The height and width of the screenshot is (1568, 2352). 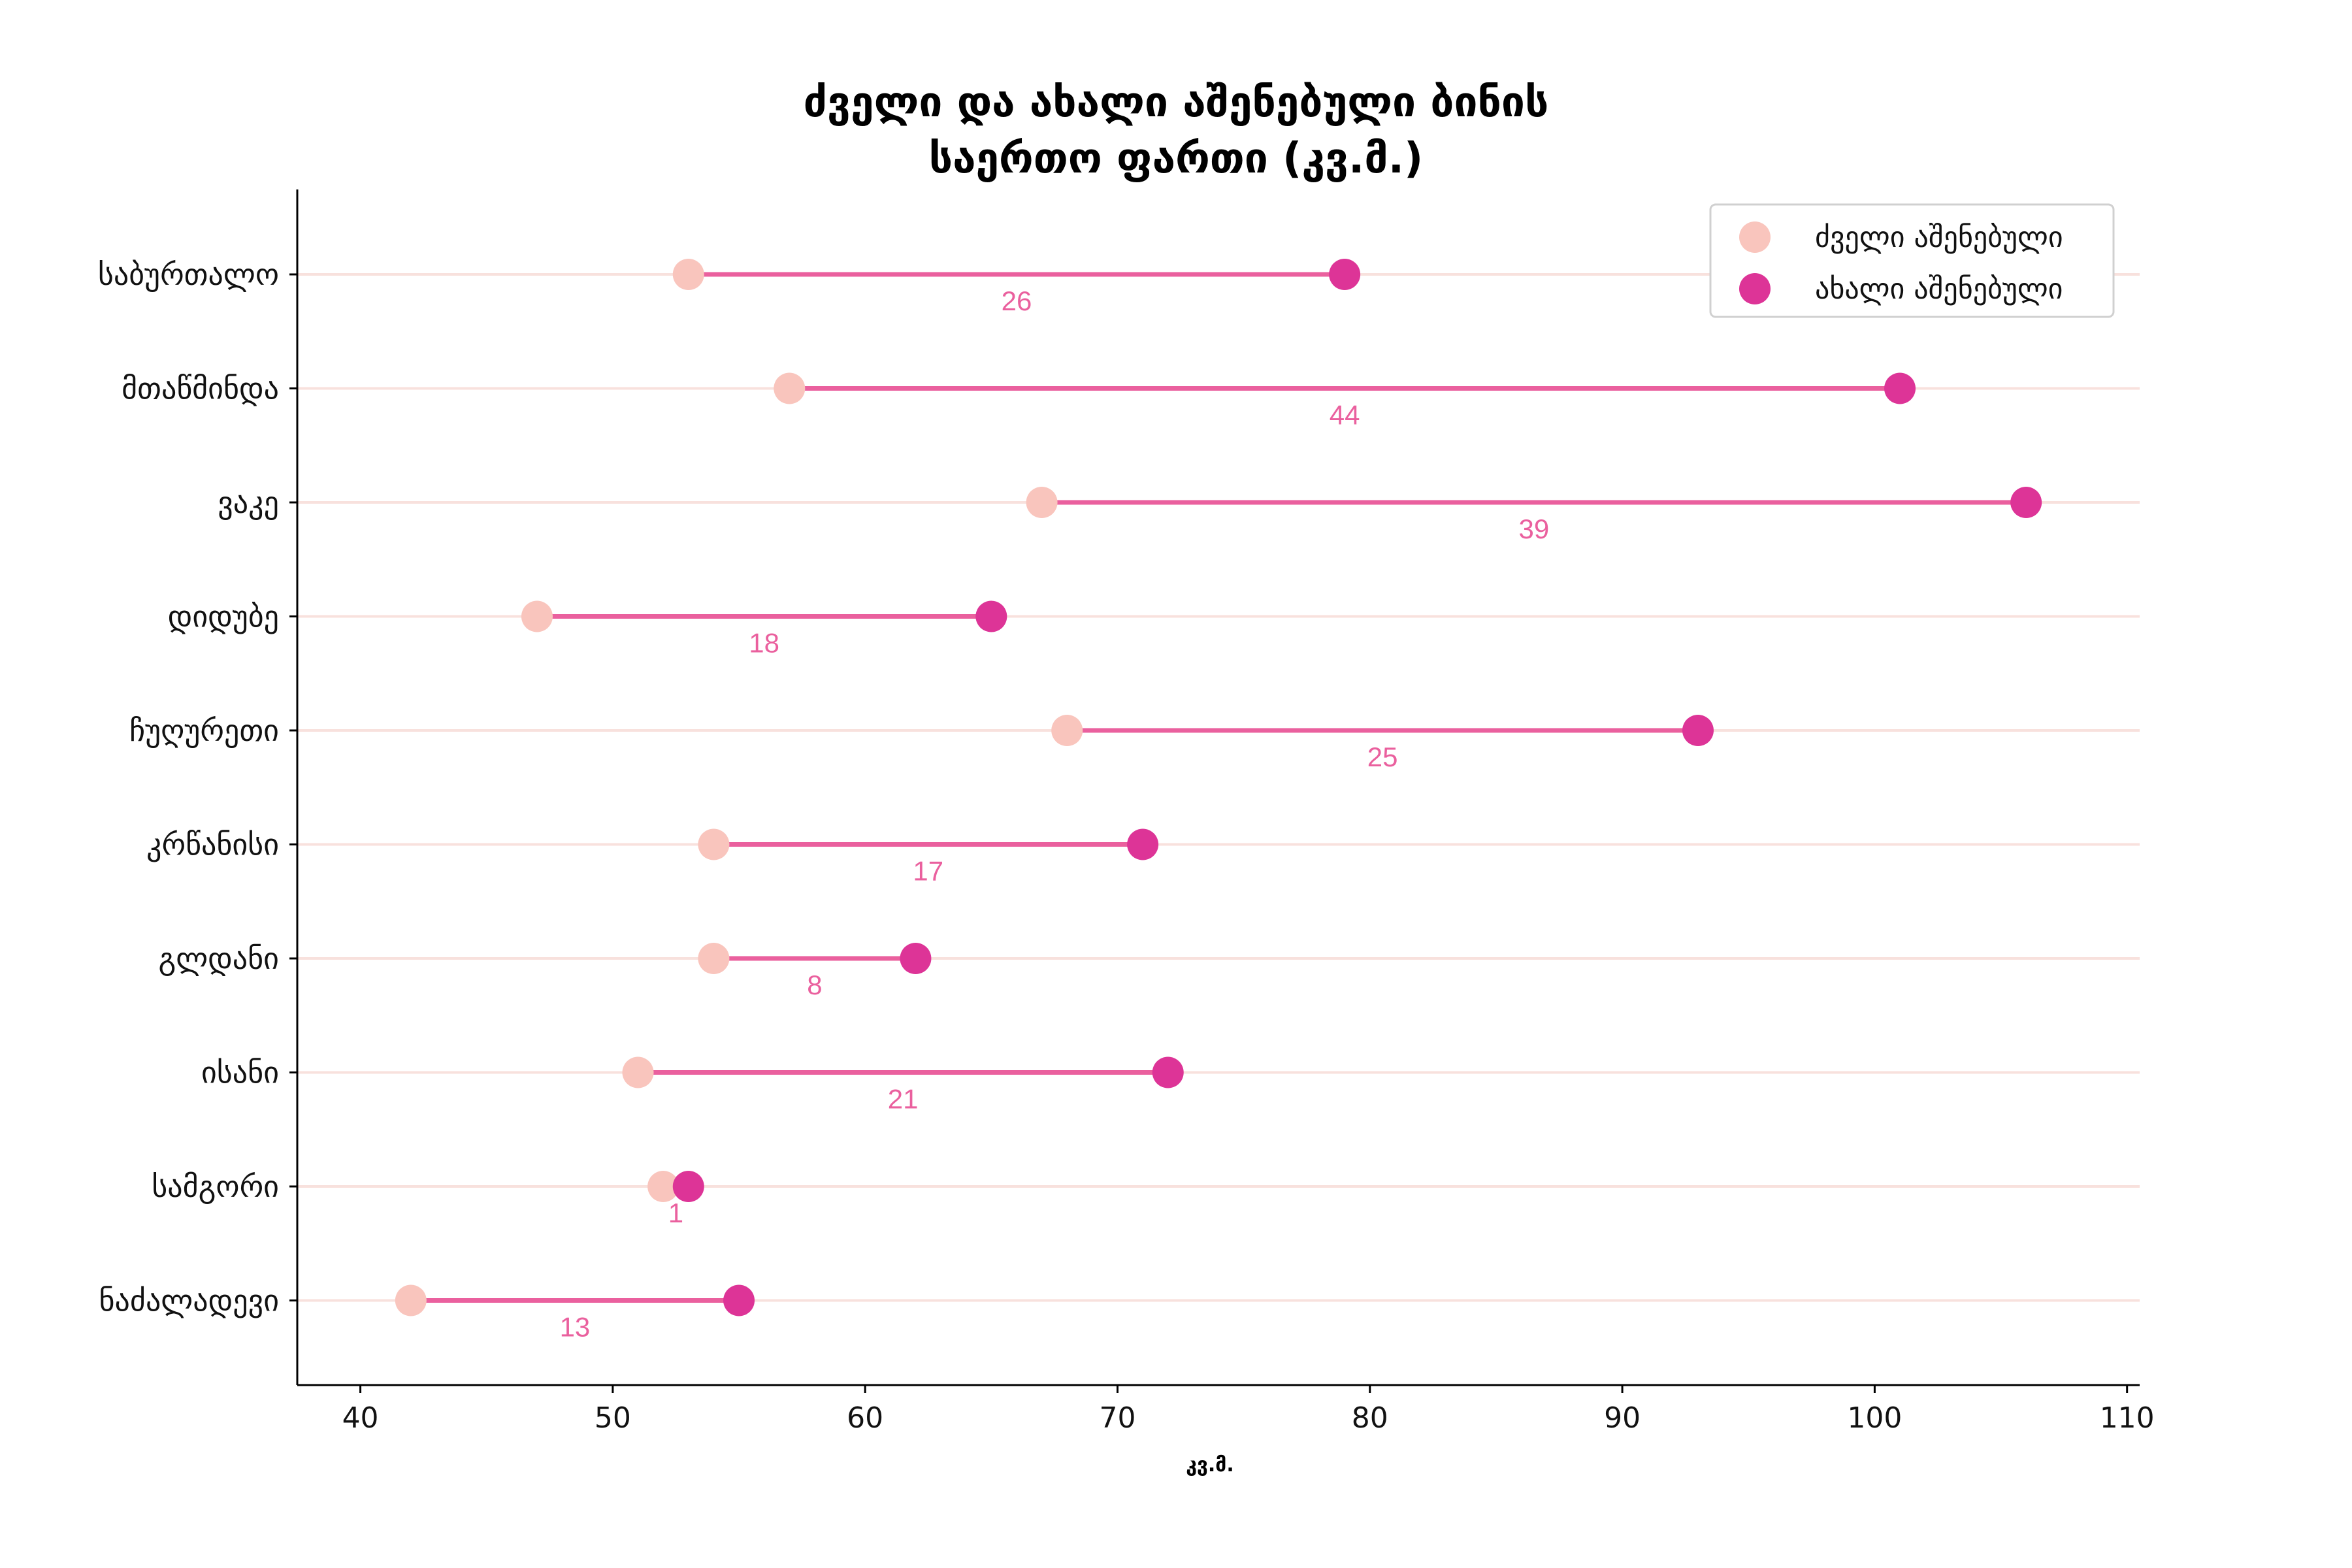 I want to click on y-tick-label: ისანი, so click(x=240, y=1072).